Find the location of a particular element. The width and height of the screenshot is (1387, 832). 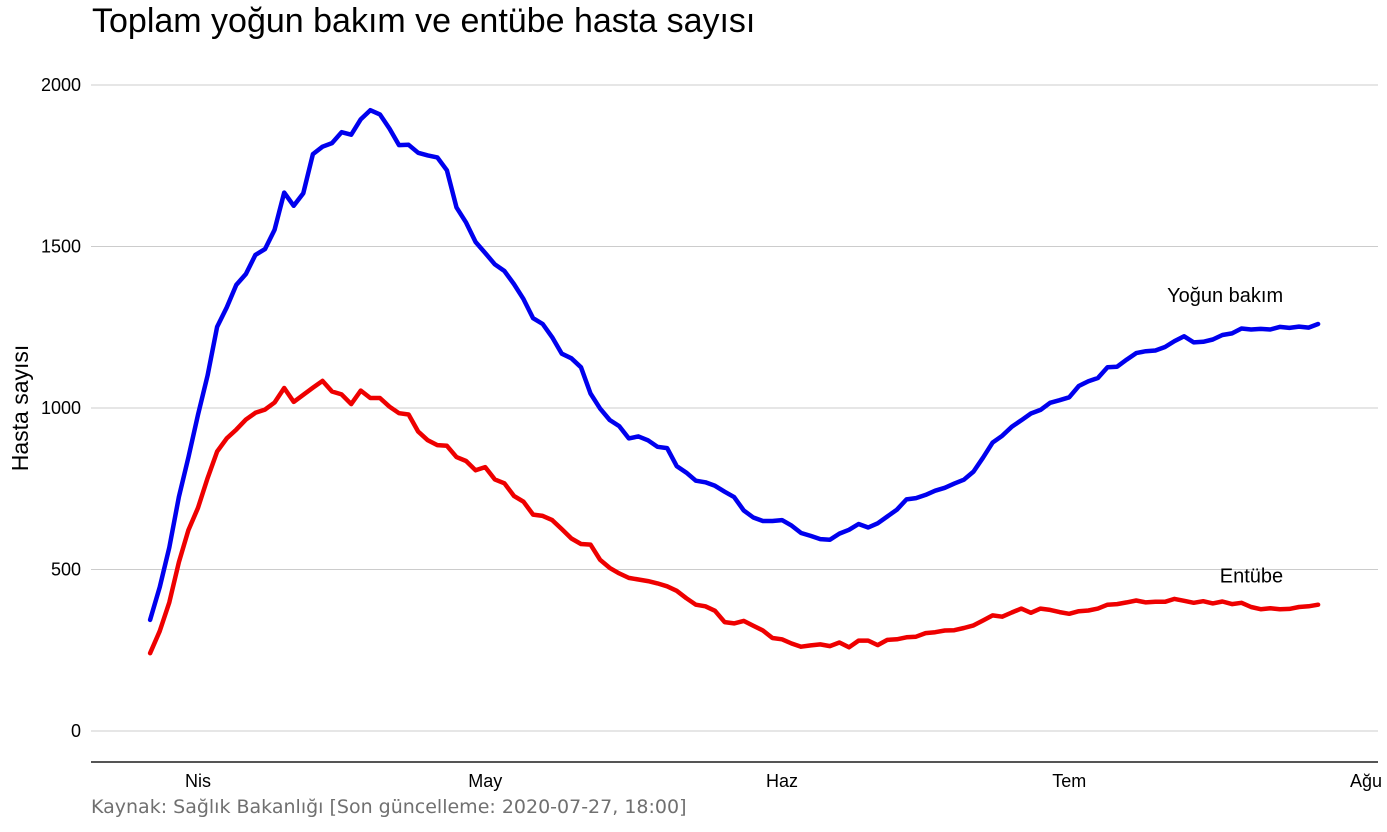

y-axis-ticks: 0 500 1000 1500 2000 is located at coordinates (61, 408).